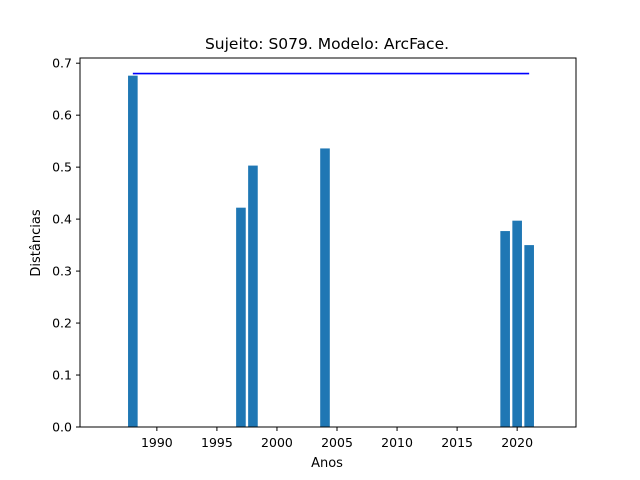  I want to click on bar-2019, so click(505, 329).